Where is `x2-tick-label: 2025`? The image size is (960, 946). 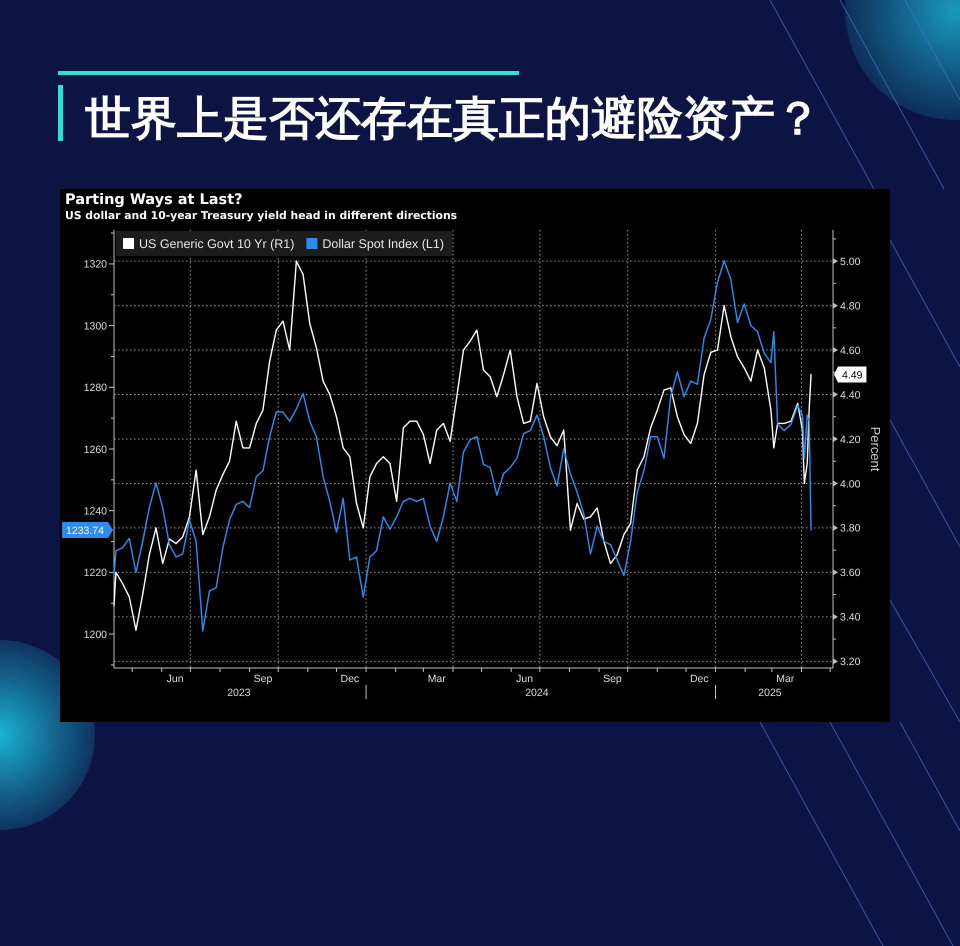 x2-tick-label: 2025 is located at coordinates (770, 693).